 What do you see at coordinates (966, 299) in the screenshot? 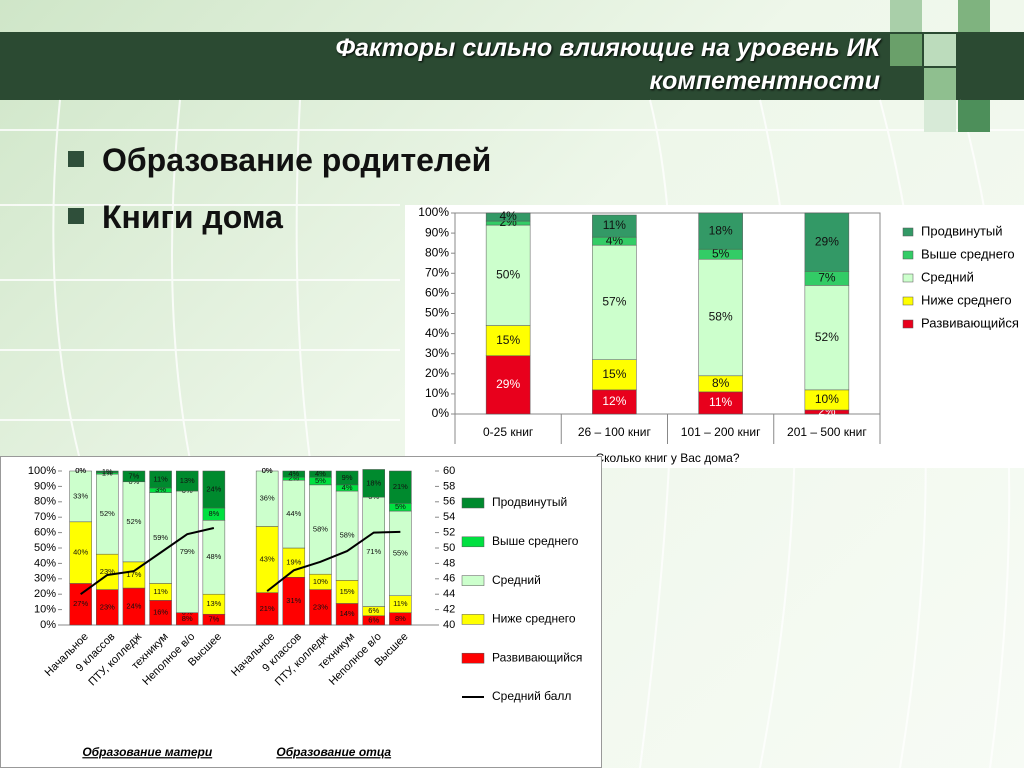
I see `legend-label: Ниже среднего` at bounding box center [966, 299].